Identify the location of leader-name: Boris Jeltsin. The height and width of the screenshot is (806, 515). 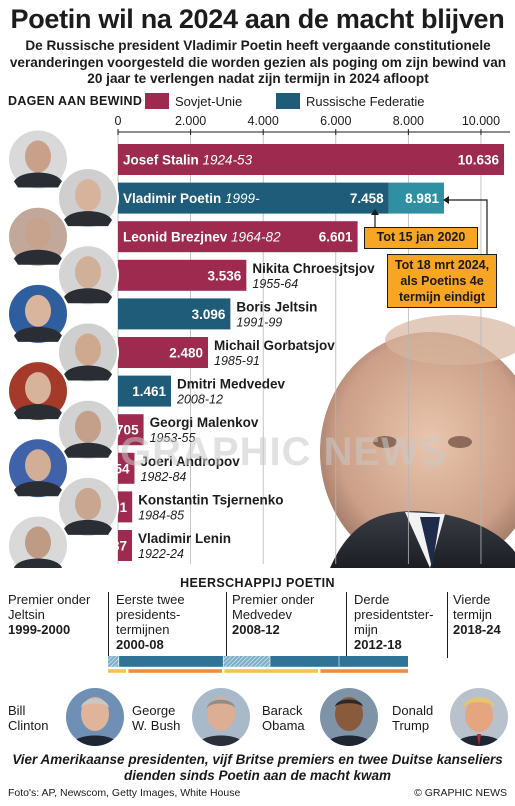
(276, 306).